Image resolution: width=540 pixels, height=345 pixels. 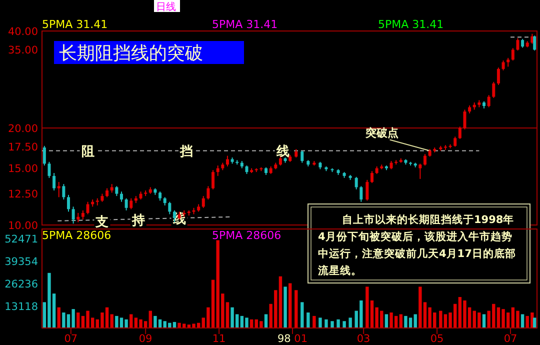 What do you see at coordinates (437, 339) in the screenshot?
I see `x-tick-label: 05` at bounding box center [437, 339].